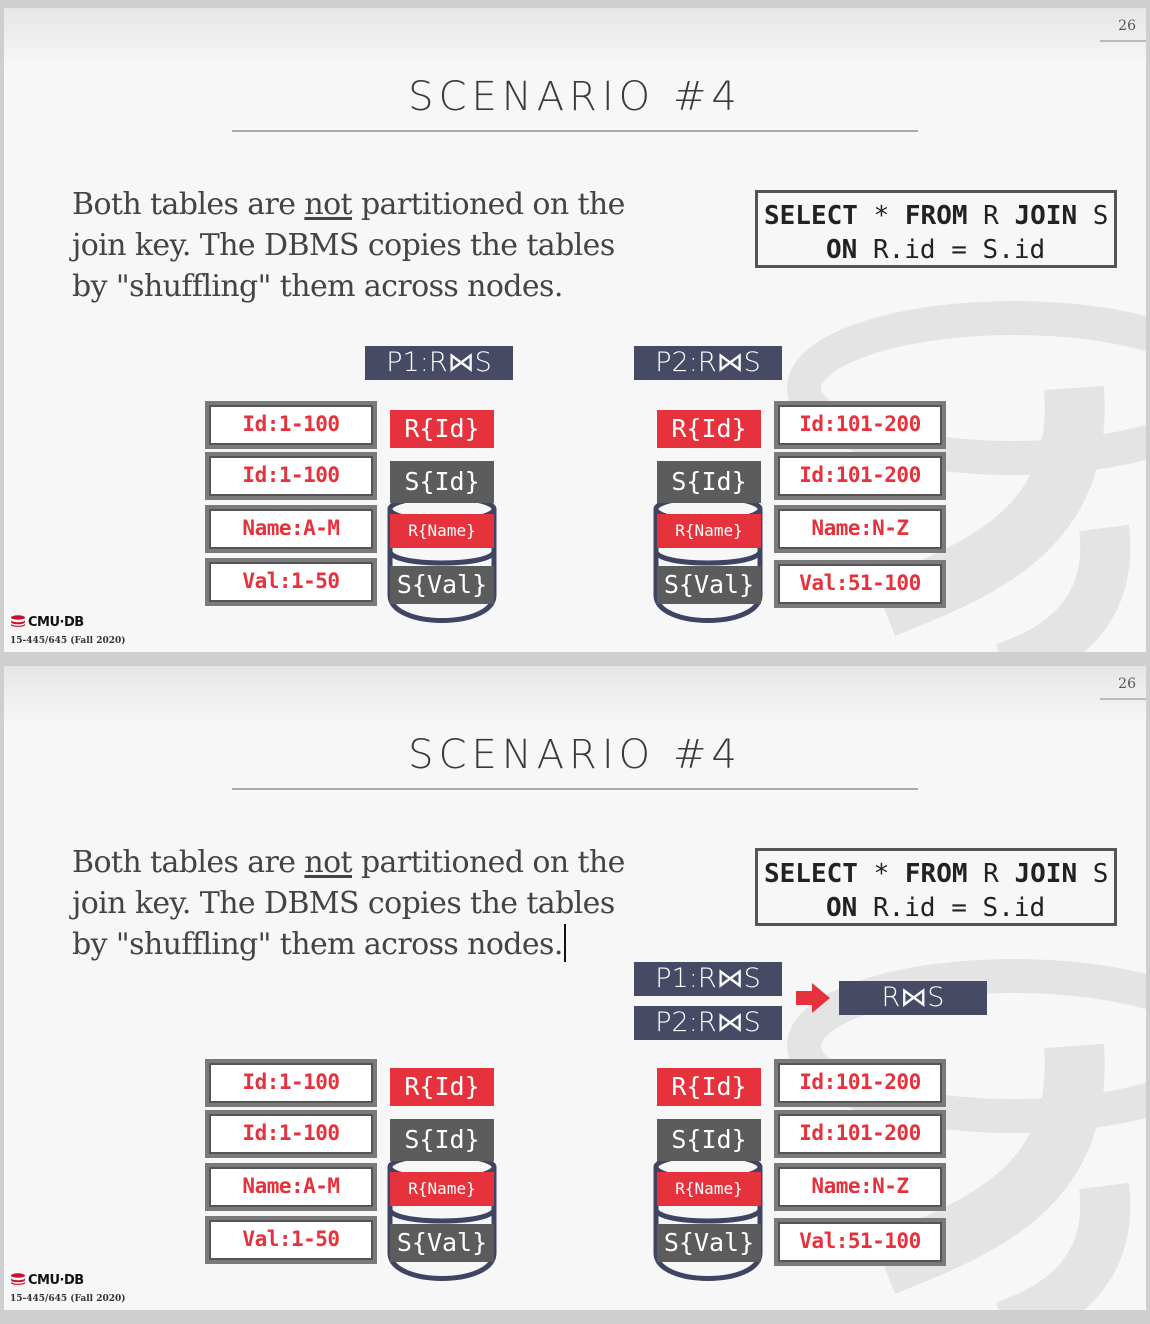 The width and height of the screenshot is (1150, 1324). What do you see at coordinates (564, 943) in the screenshot?
I see `text-cursor` at bounding box center [564, 943].